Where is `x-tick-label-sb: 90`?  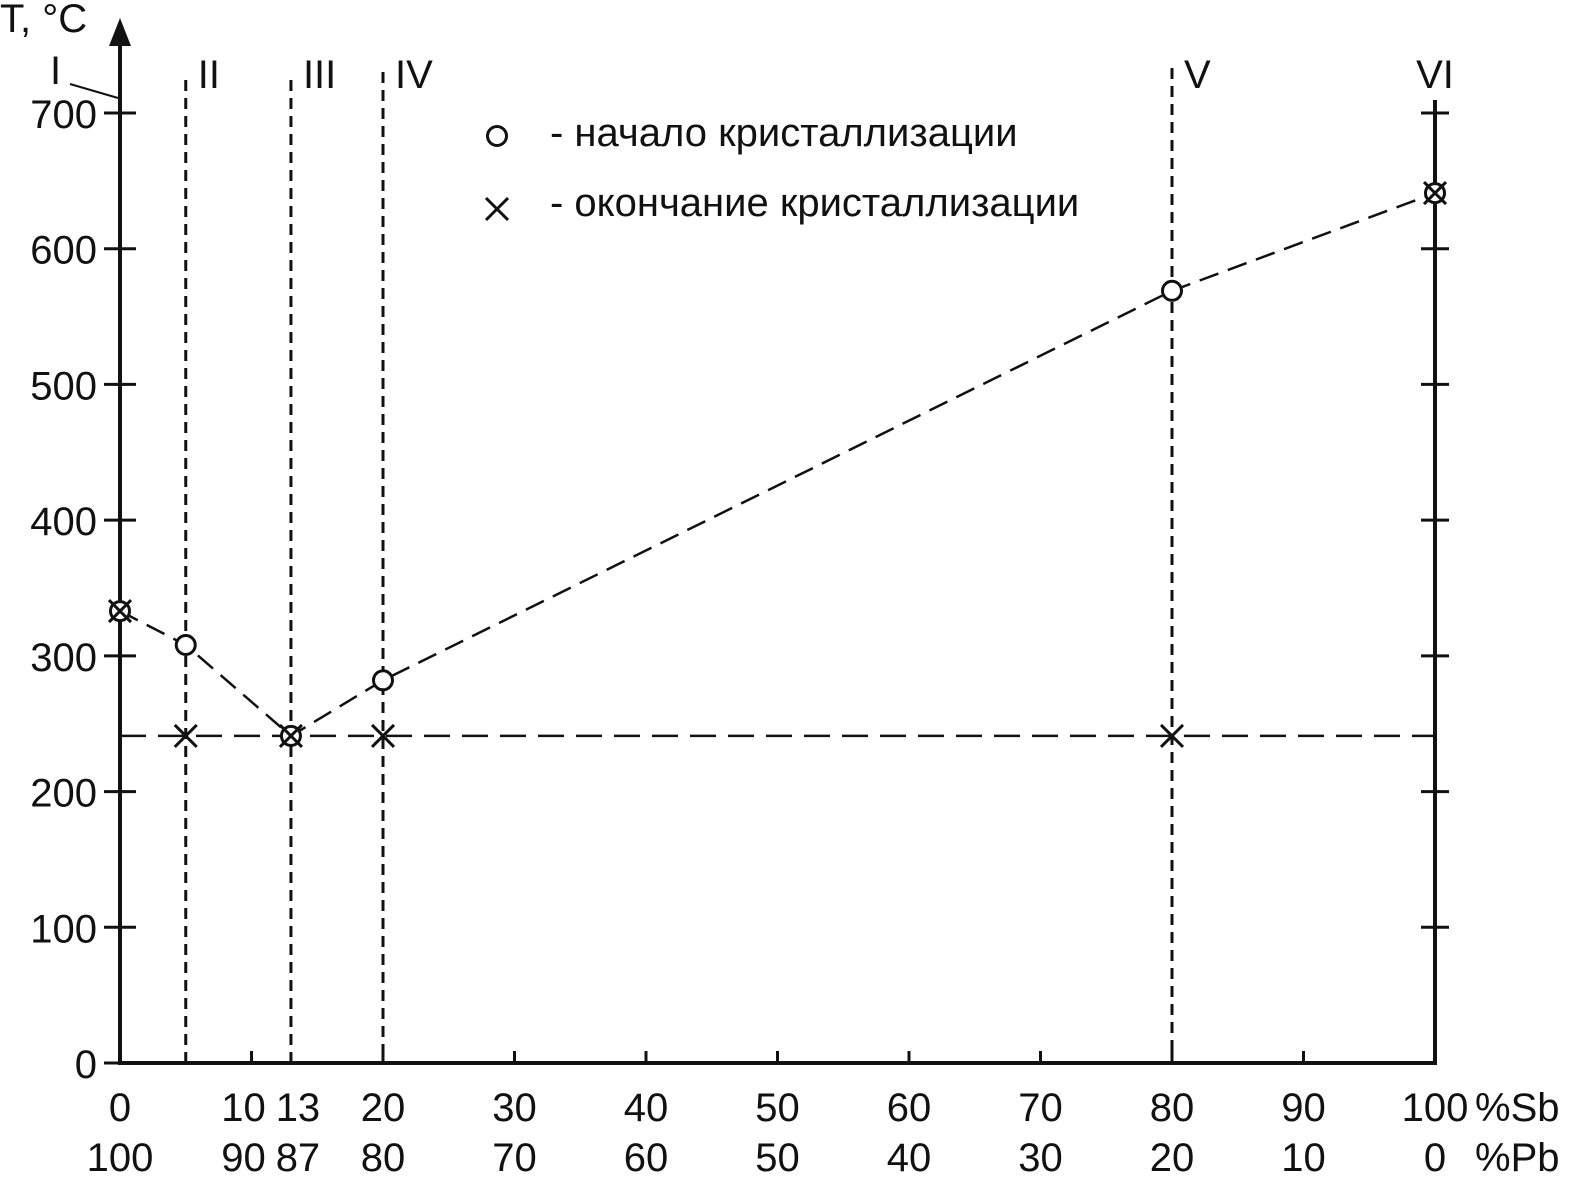 x-tick-label-sb: 90 is located at coordinates (1303, 1108).